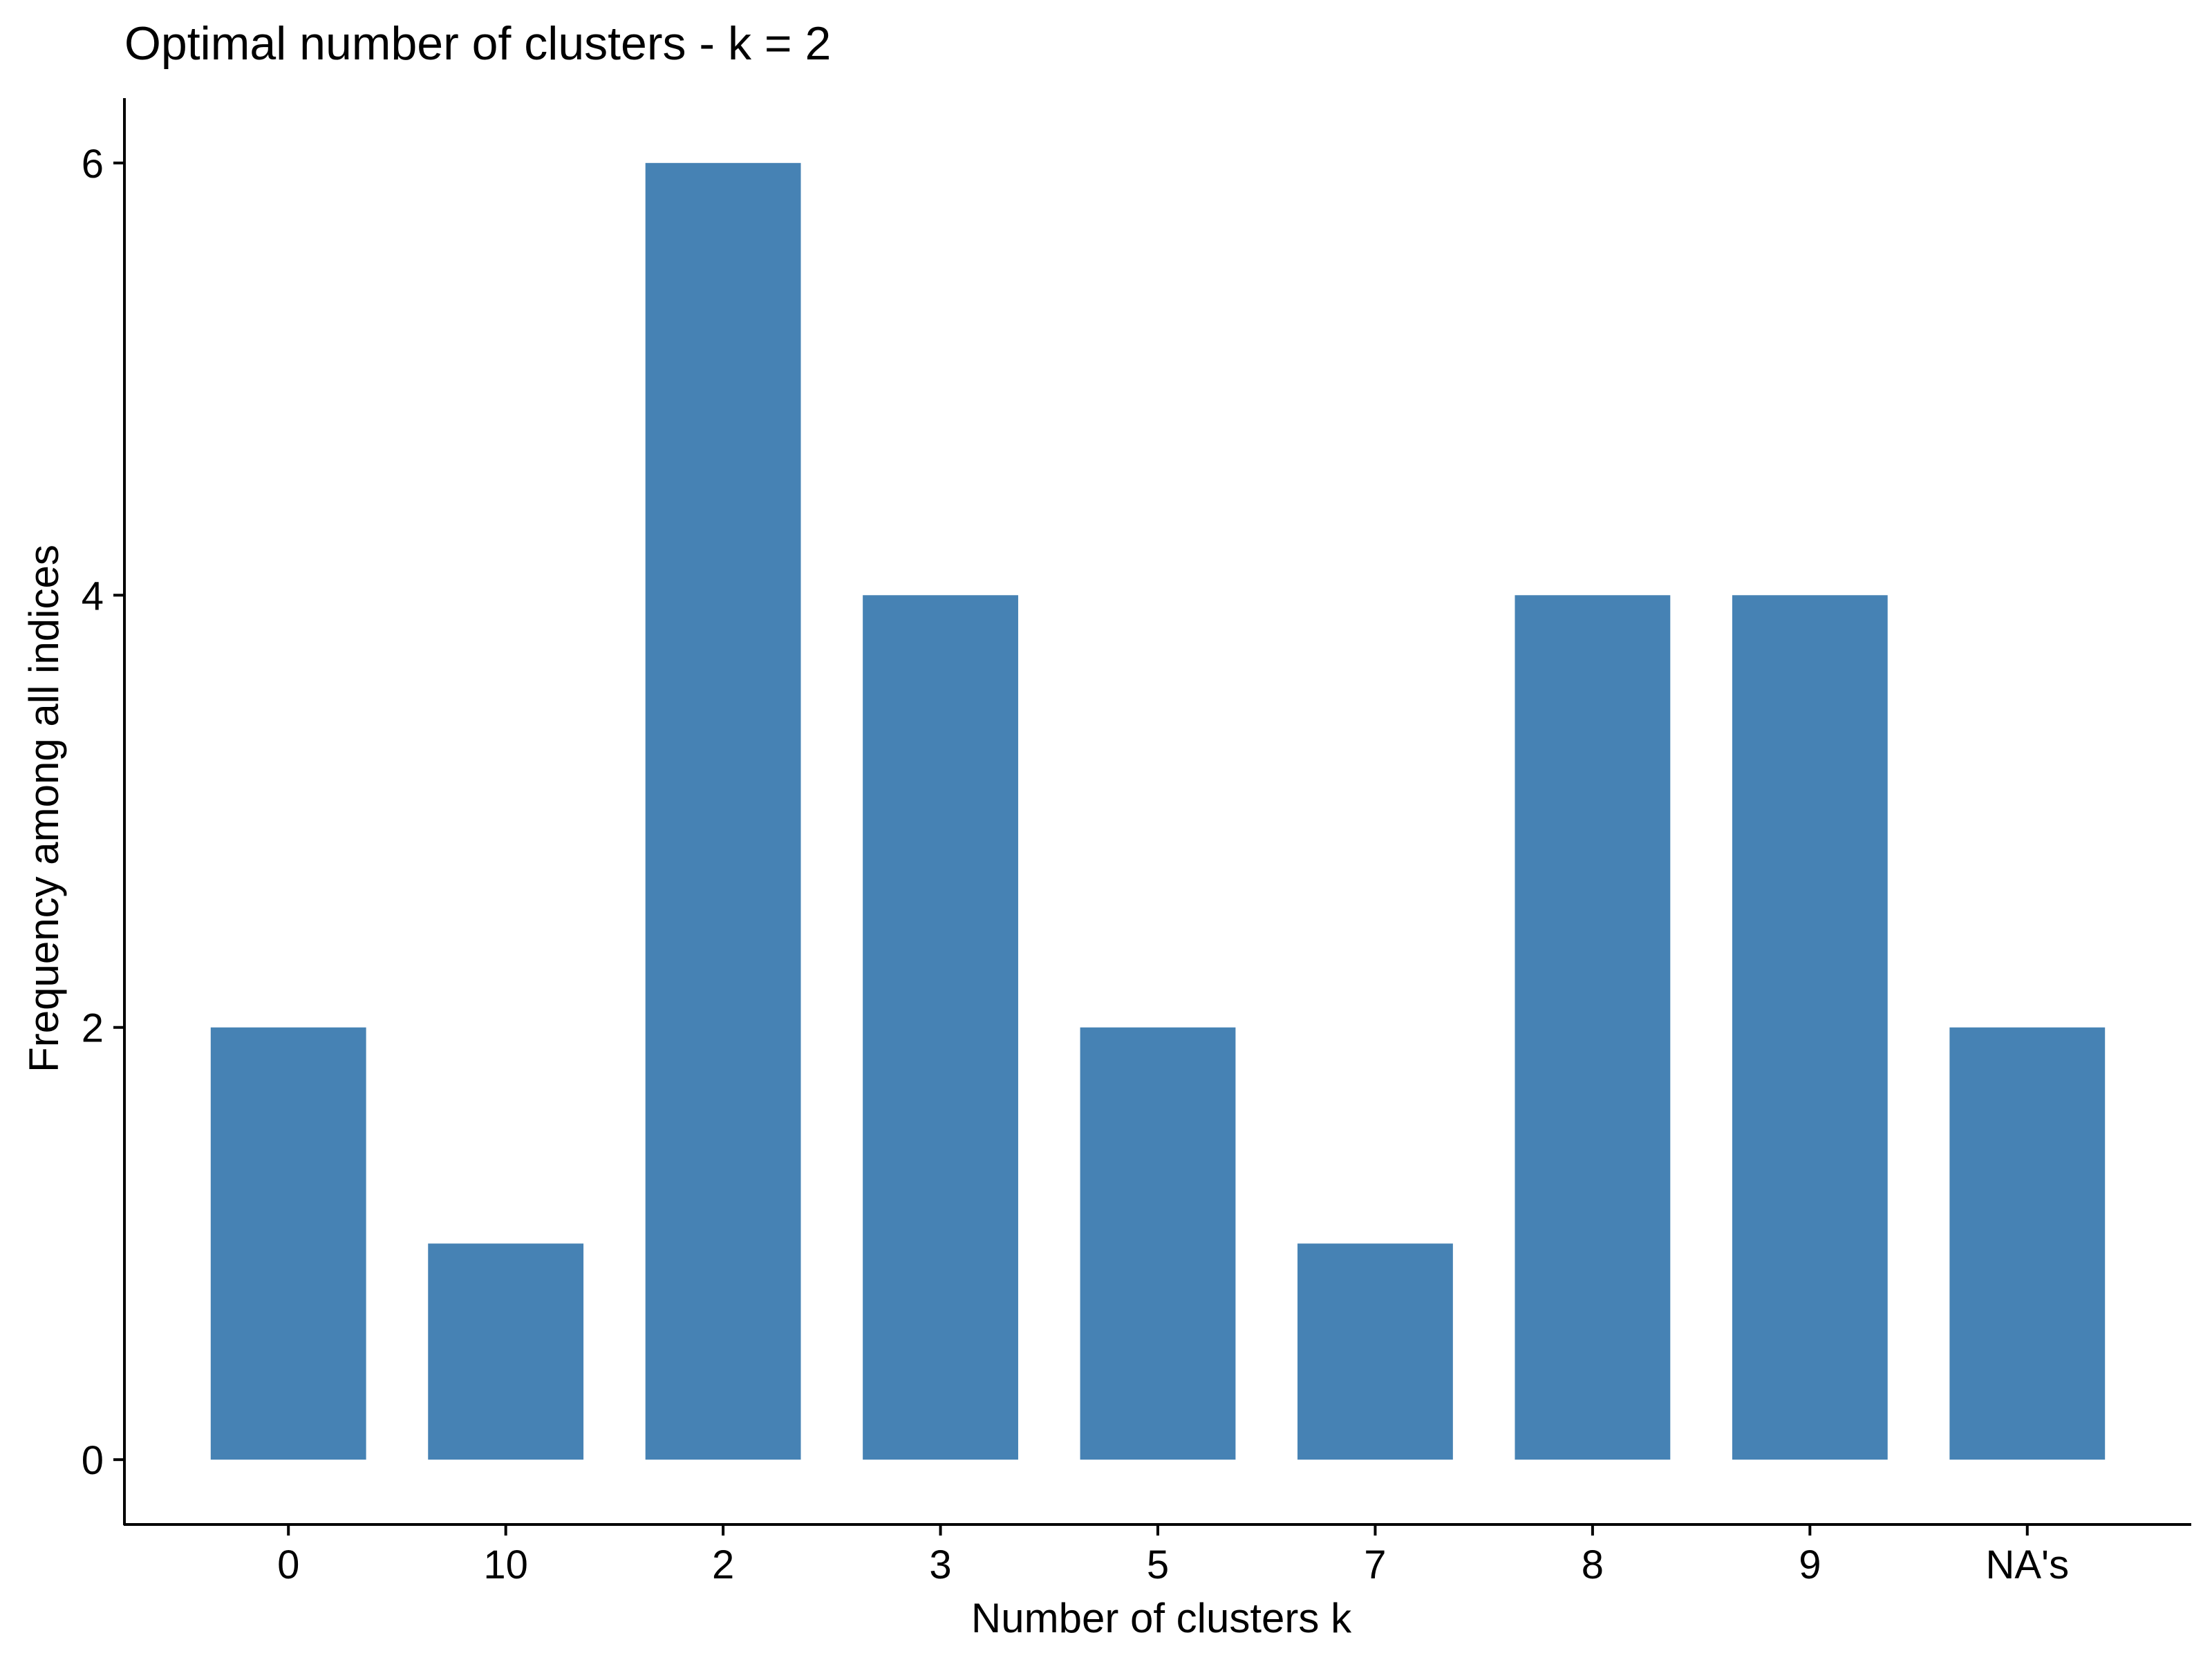  Describe the element at coordinates (2027, 1243) in the screenshot. I see `bar-na-s` at that location.